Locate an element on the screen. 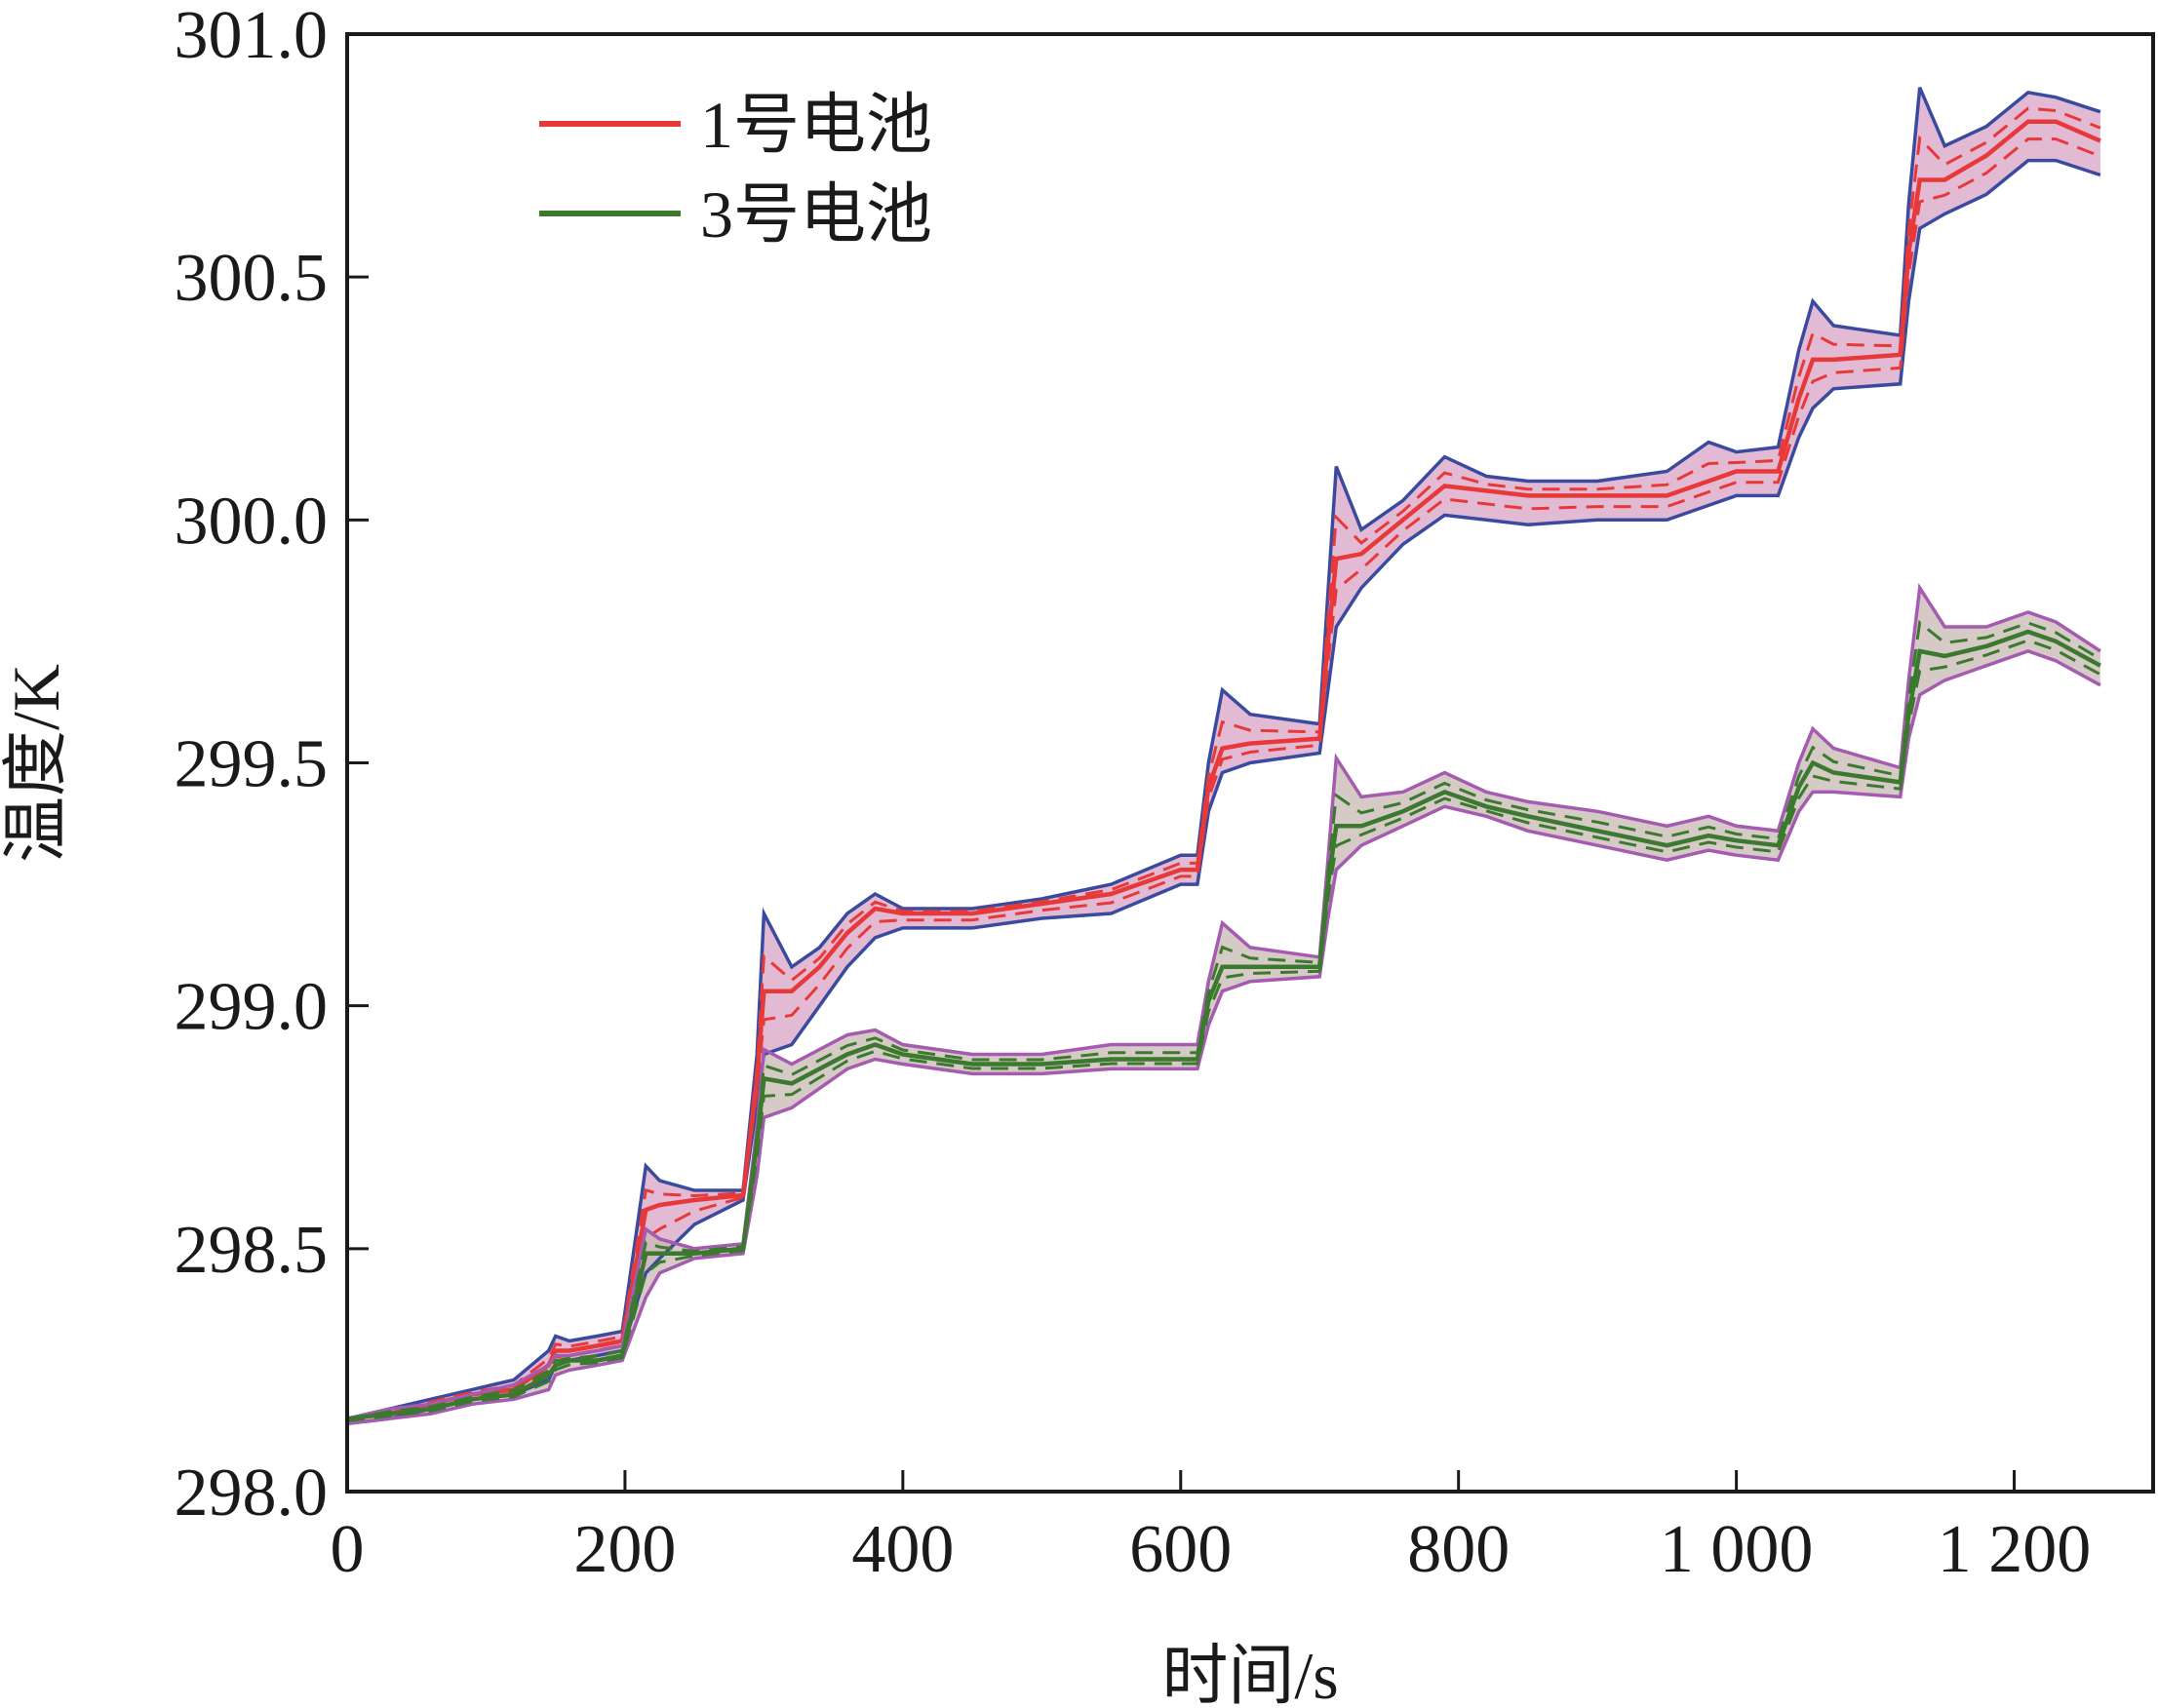  y-tick-label: 299.0 is located at coordinates (252, 1007).